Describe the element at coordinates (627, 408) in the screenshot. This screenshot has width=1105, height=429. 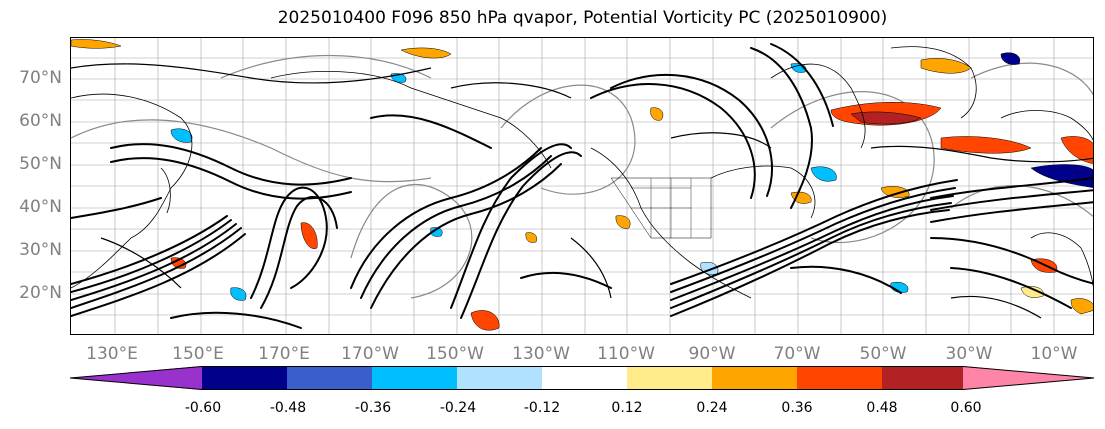
I see `cb-tick-label: 0.12` at that location.